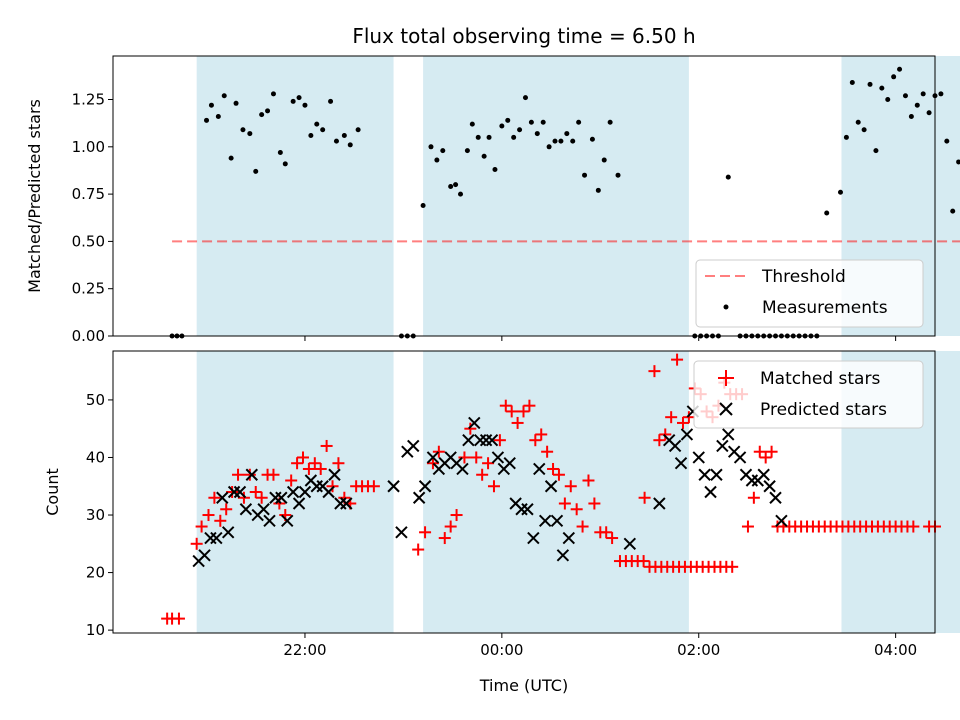 This screenshot has height=720, width=960. Describe the element at coordinates (726, 307) in the screenshot. I see `measurements-legend-swatch` at that location.